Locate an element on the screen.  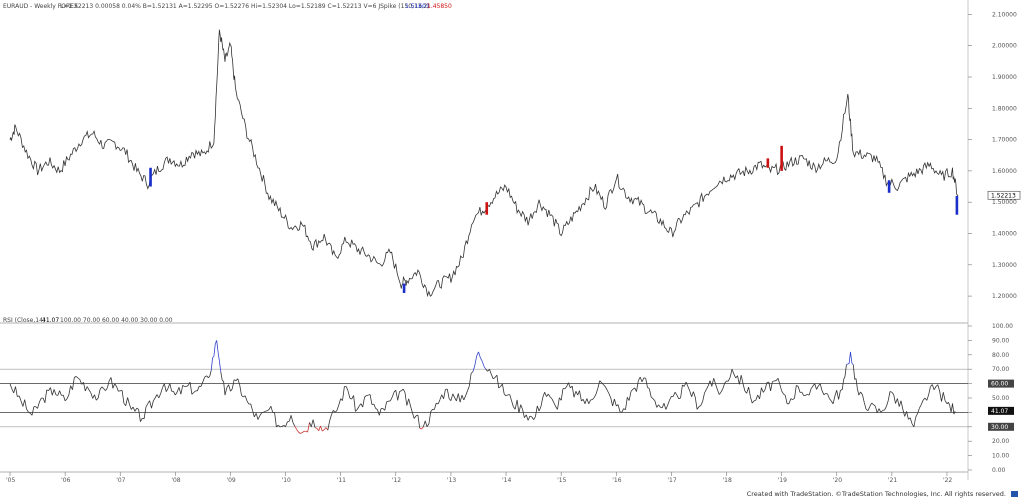
price-tick-label: 1.50000 is located at coordinates (1004, 202).